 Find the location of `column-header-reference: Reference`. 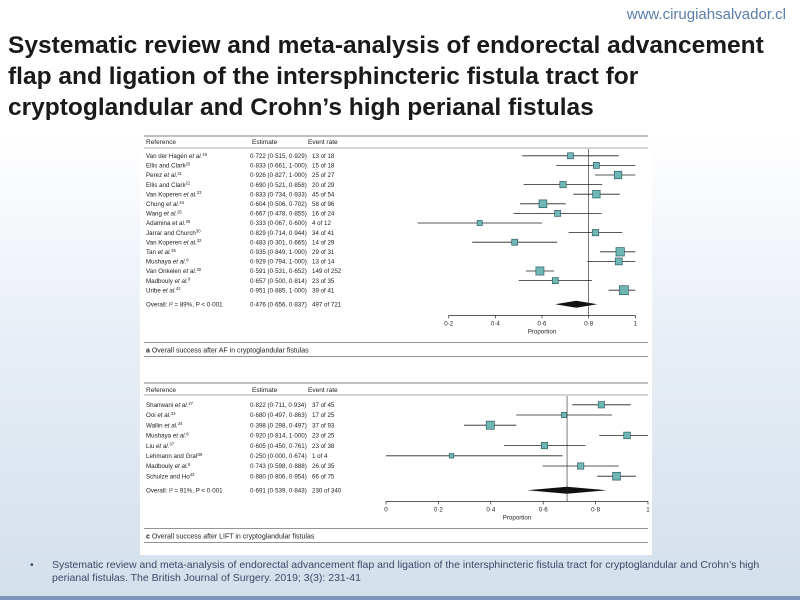

column-header-reference: Reference is located at coordinates (161, 142).